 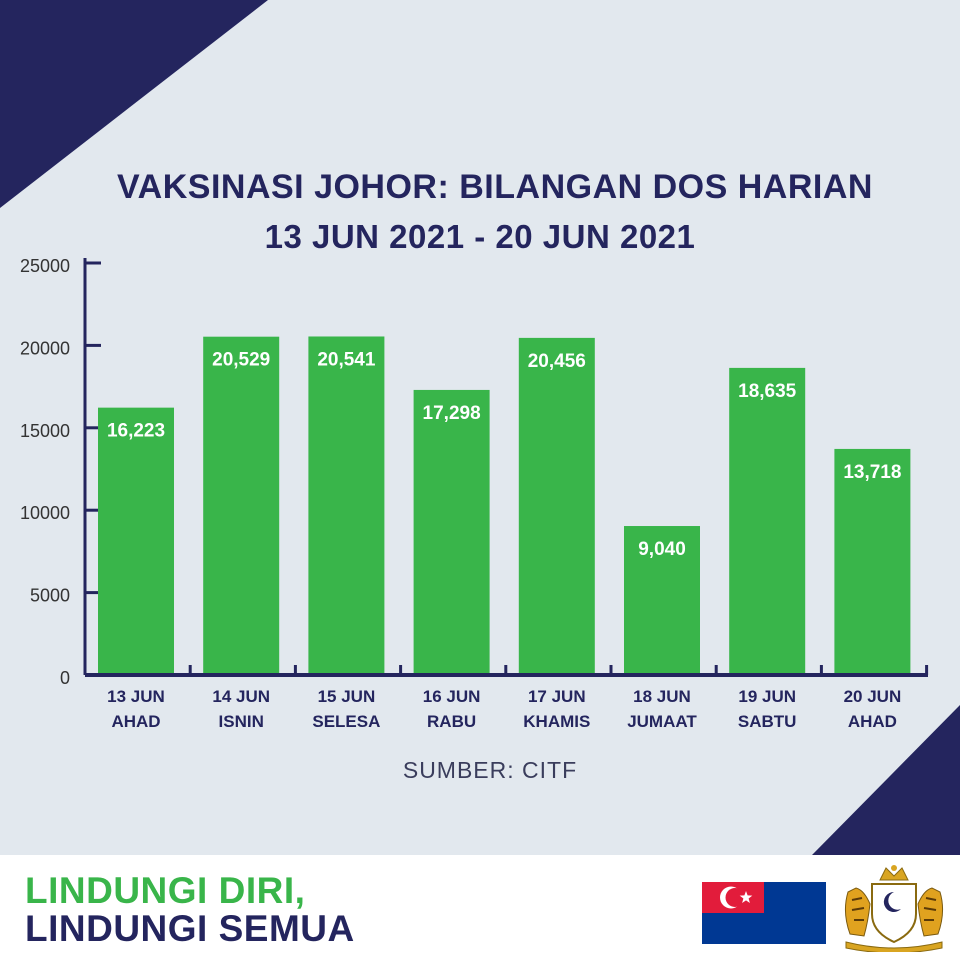 I want to click on corner-triangle-bottom-right, so click(x=886, y=780).